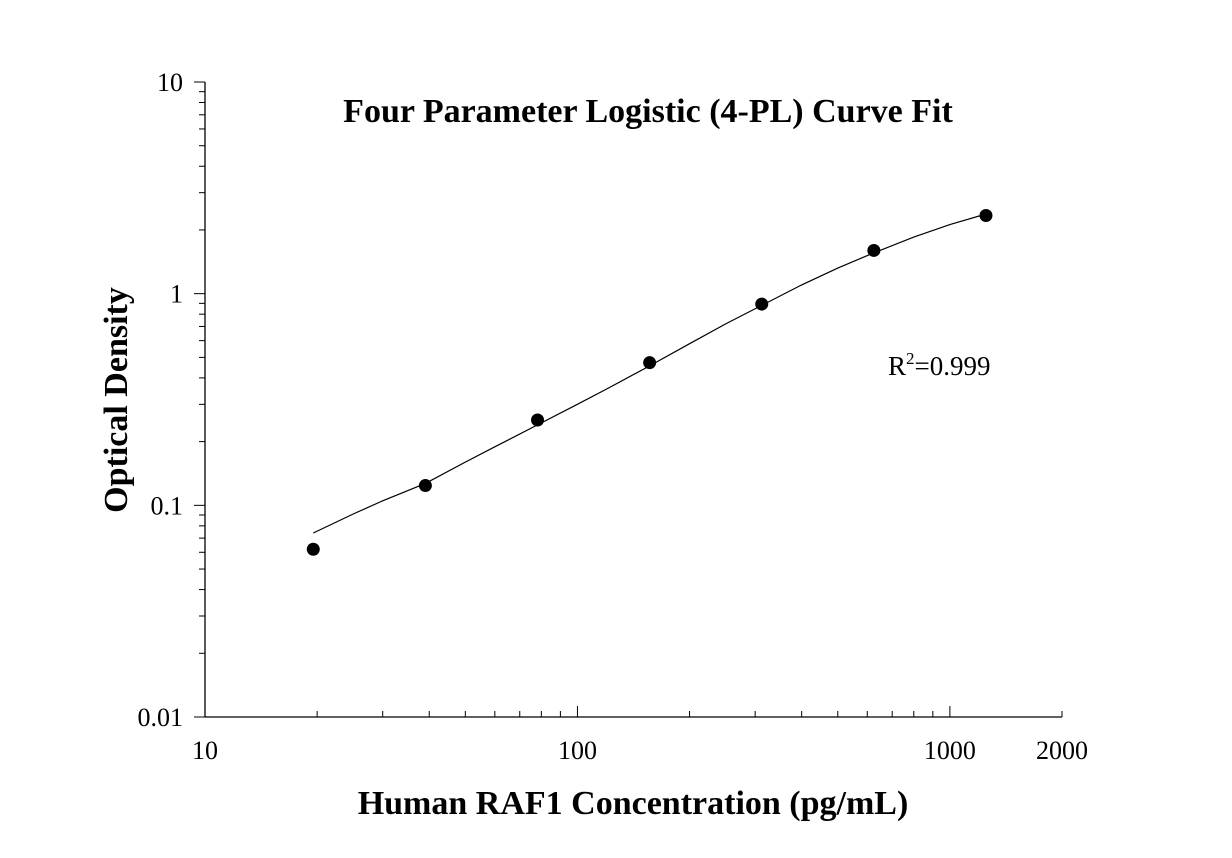  I want to click on r-squared-value: =0.999, so click(953, 366).